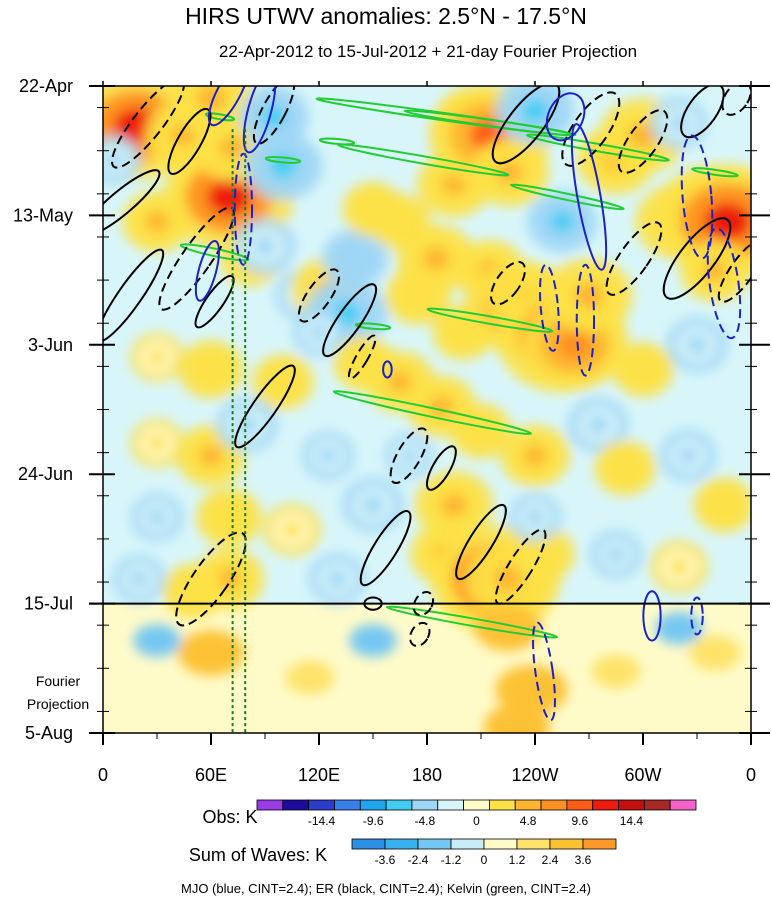  Describe the element at coordinates (373, 821) in the screenshot. I see `colorbar-label: -9.6` at that location.